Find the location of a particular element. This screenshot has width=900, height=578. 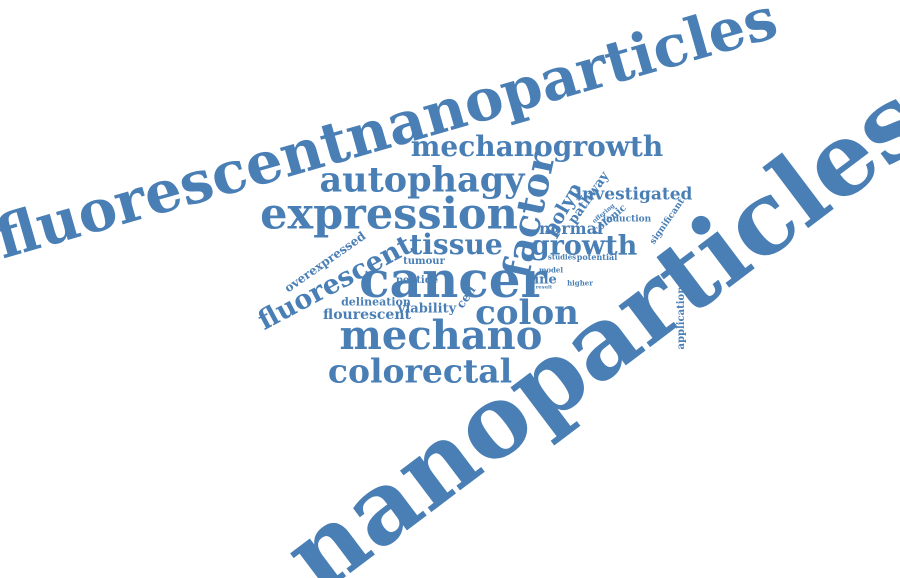

word-model: model is located at coordinates (551, 270).